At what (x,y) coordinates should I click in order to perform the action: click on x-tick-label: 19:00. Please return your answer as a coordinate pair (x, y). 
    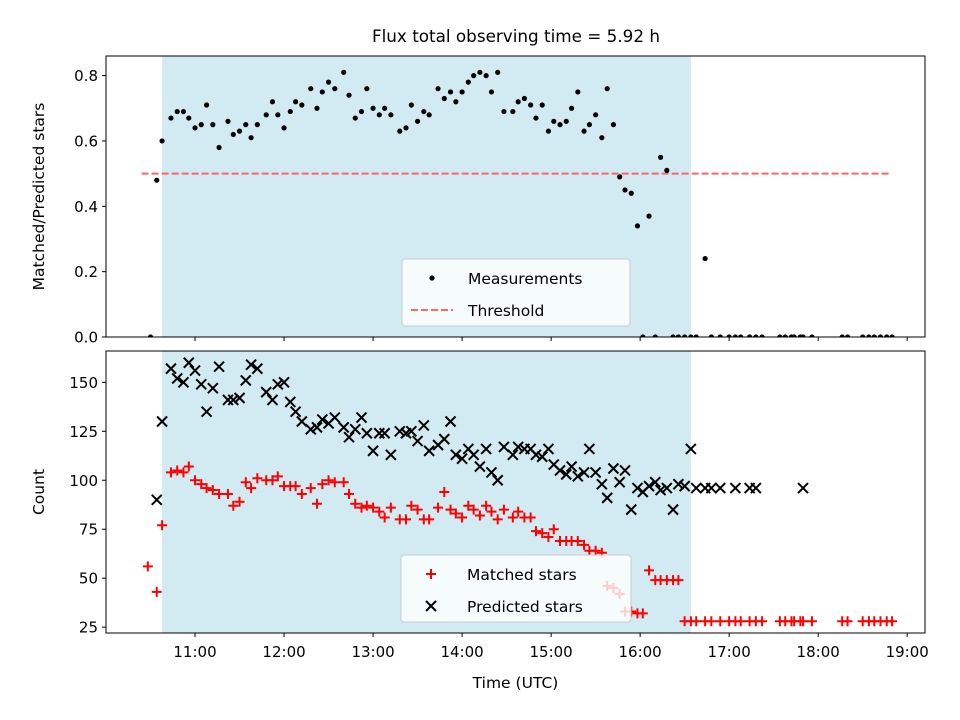
    Looking at the image, I should click on (907, 652).